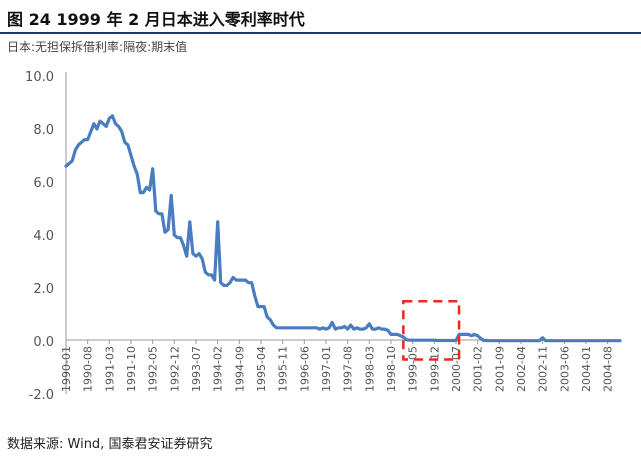 The image size is (641, 456). Describe the element at coordinates (43, 236) in the screenshot. I see `y-tick-label: 4.0` at that location.